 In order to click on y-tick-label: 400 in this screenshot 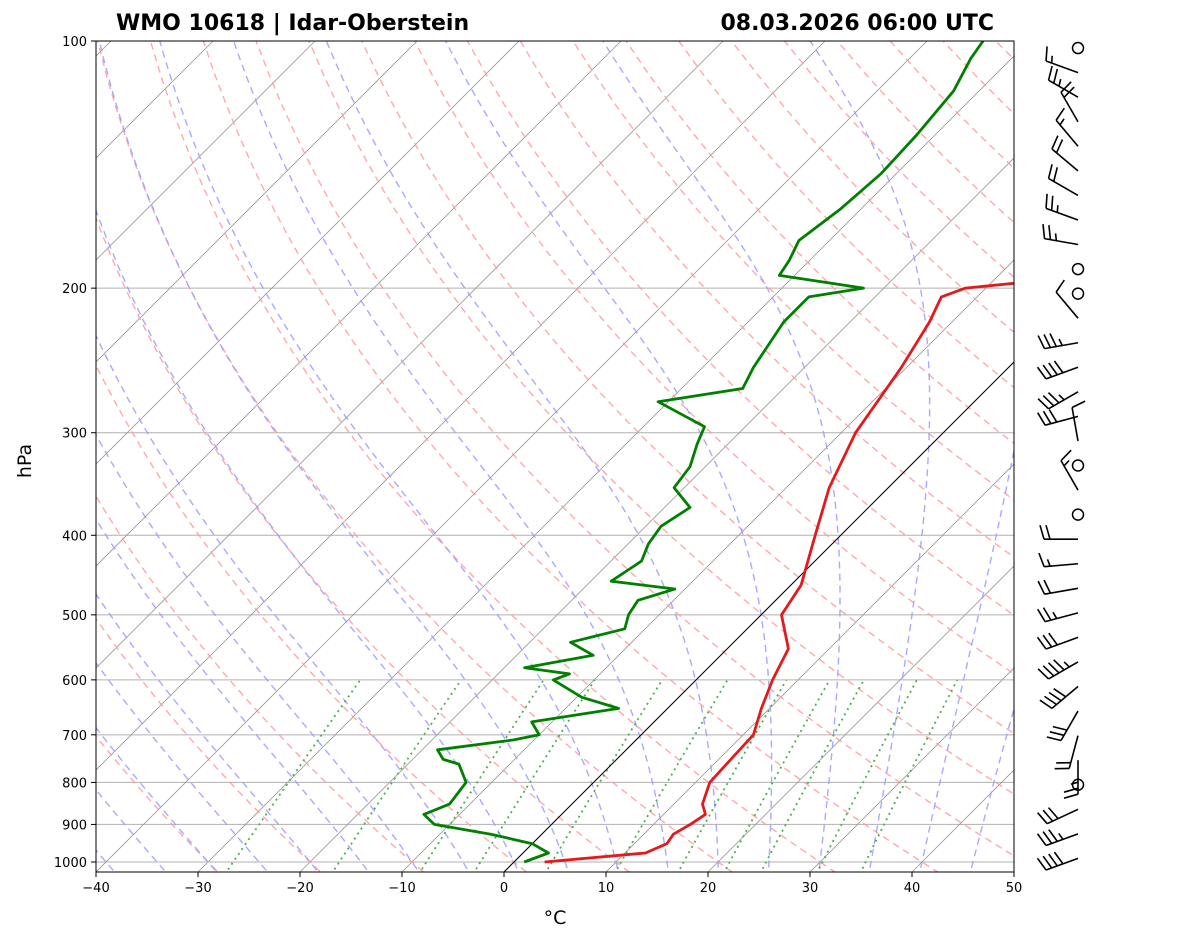, I will do `click(74, 536)`.